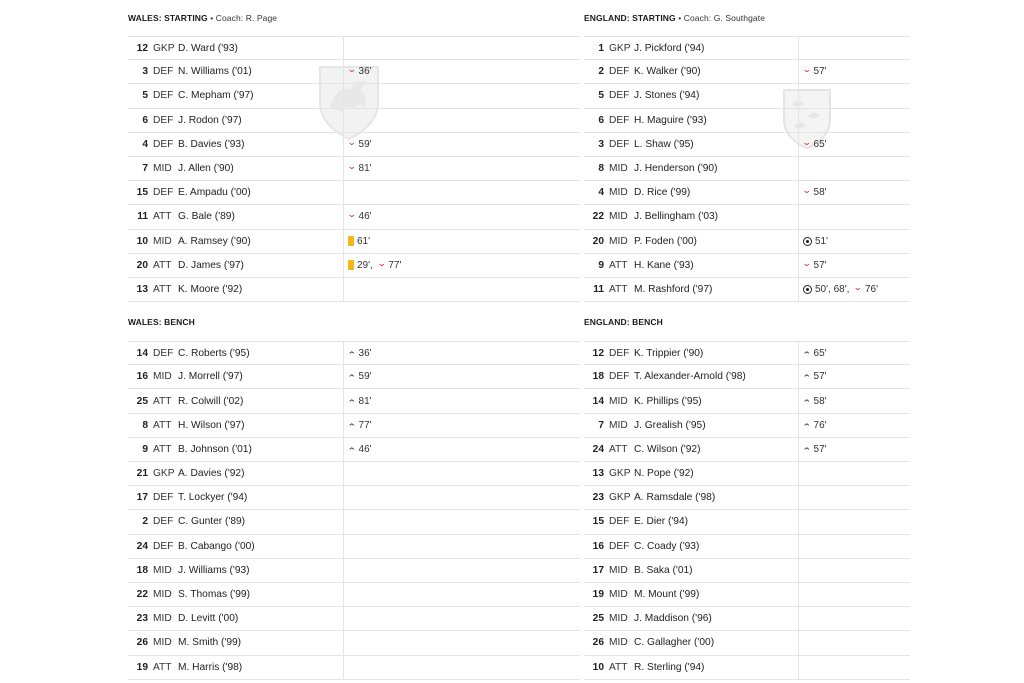 This screenshot has height=683, width=1024. I want to click on player-row: 20 ATT D. James ('97) 29', ⌄ 77', so click(354, 265).